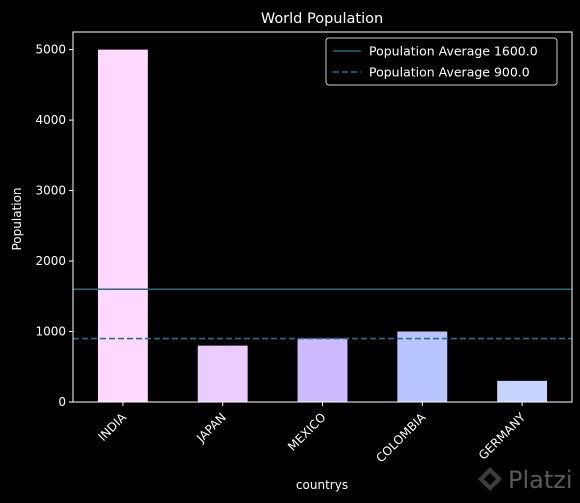  I want to click on chart-title: World Population, so click(322, 19).